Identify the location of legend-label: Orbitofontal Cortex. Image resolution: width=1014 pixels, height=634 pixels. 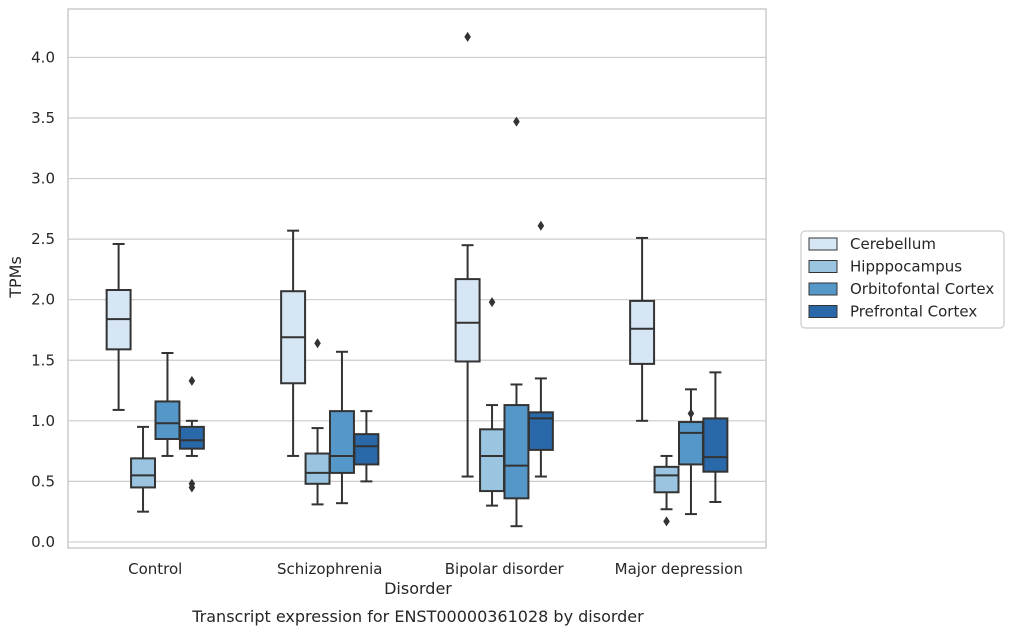
(922, 289).